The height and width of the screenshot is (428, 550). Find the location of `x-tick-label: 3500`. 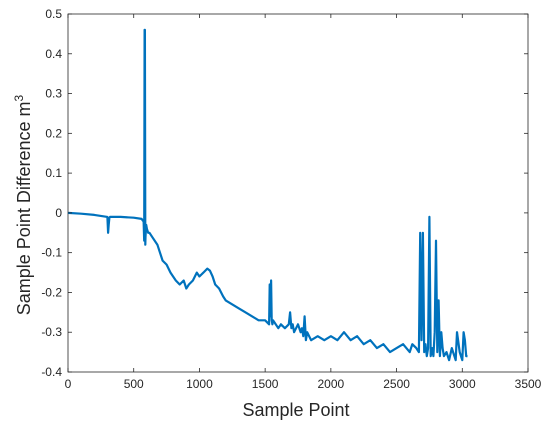

x-tick-label: 3500 is located at coordinates (528, 384).